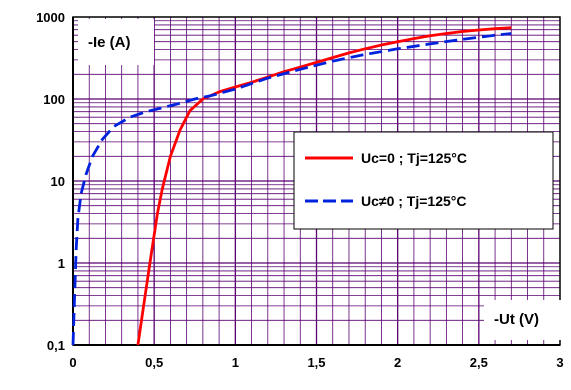  What do you see at coordinates (50, 17) in the screenshot?
I see `y-tick-label: 1000` at bounding box center [50, 17].